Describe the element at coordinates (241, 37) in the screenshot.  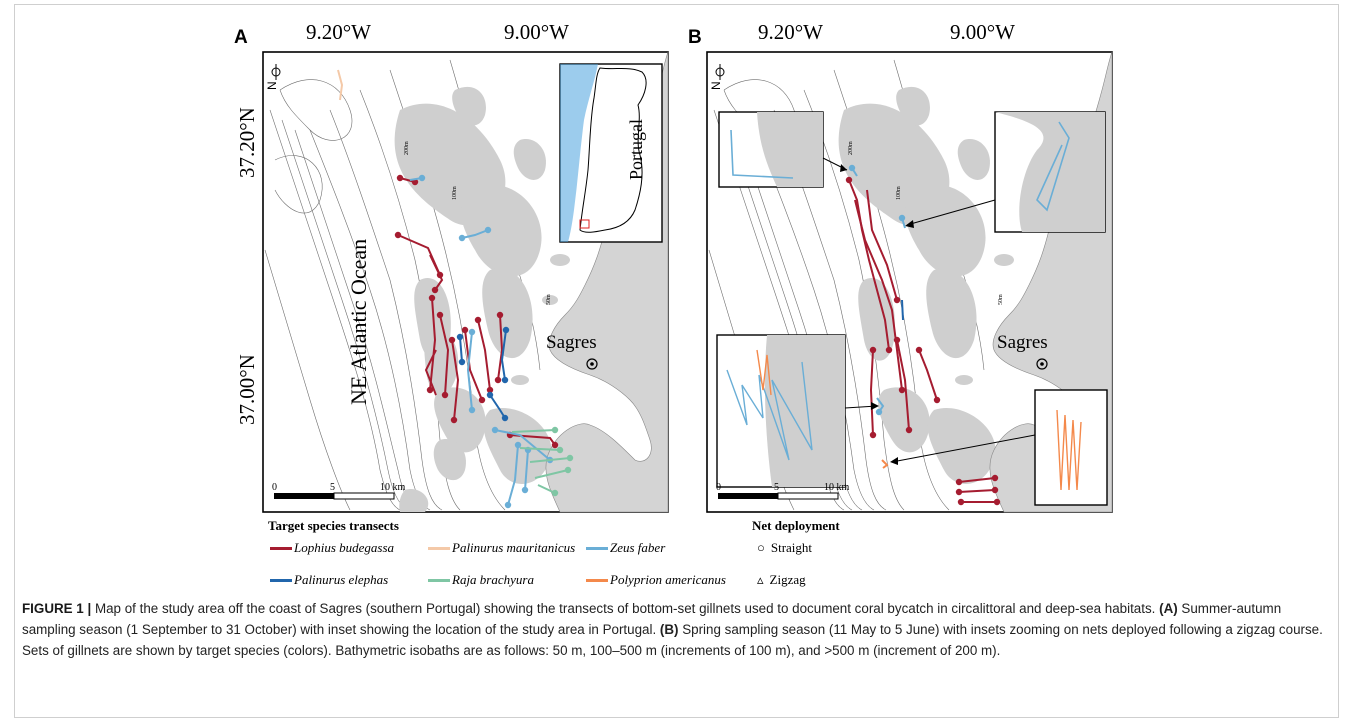
I see `panel-a-letter: A` at that location.